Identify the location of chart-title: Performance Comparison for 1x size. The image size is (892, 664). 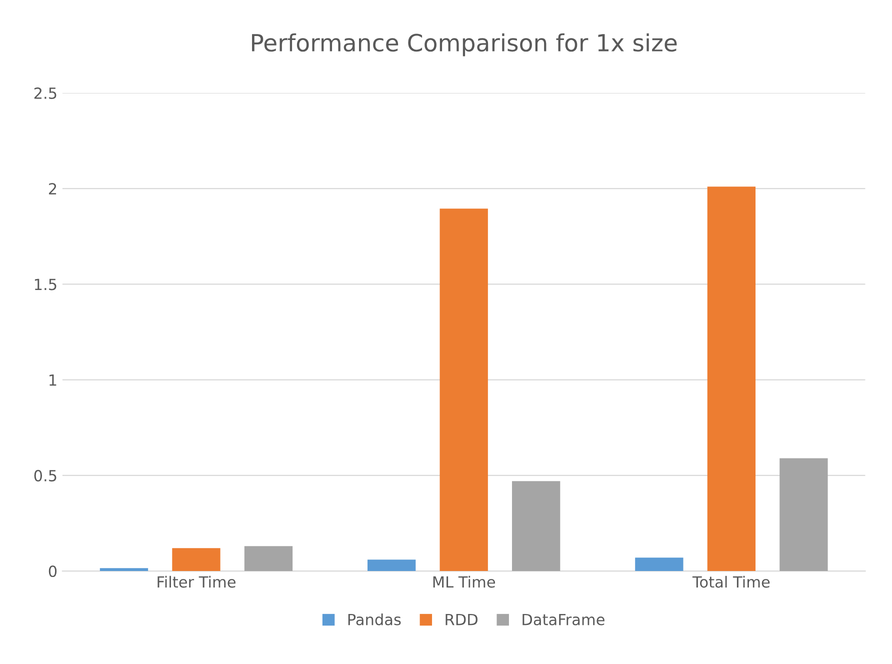
(464, 44).